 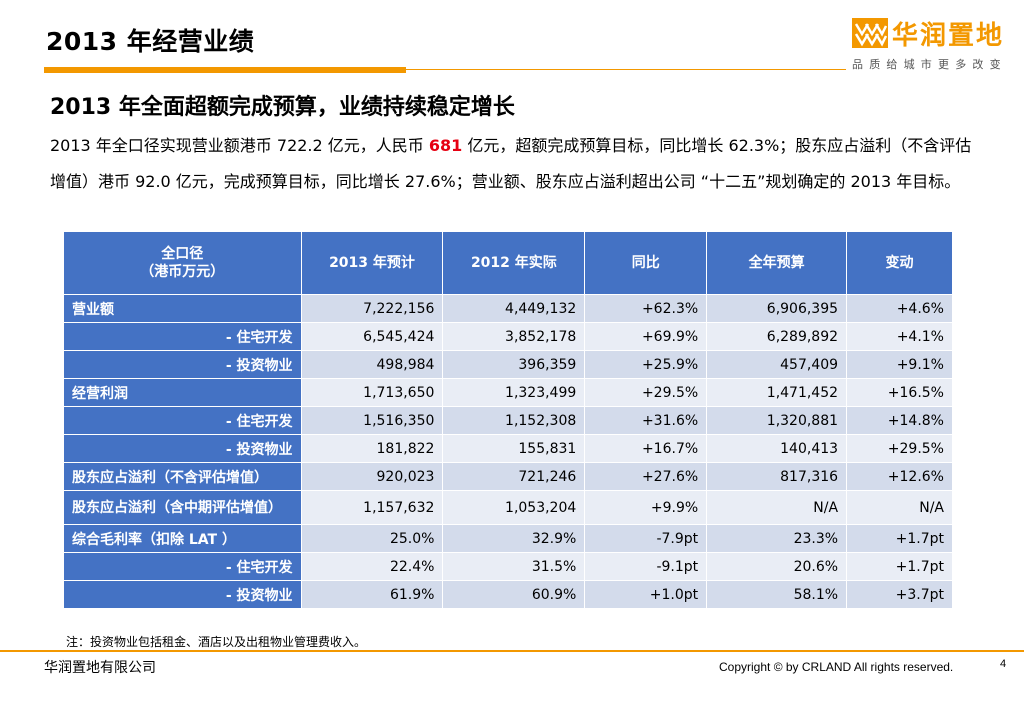 What do you see at coordinates (372, 538) in the screenshot?
I see `table-cell: 25.0%` at bounding box center [372, 538].